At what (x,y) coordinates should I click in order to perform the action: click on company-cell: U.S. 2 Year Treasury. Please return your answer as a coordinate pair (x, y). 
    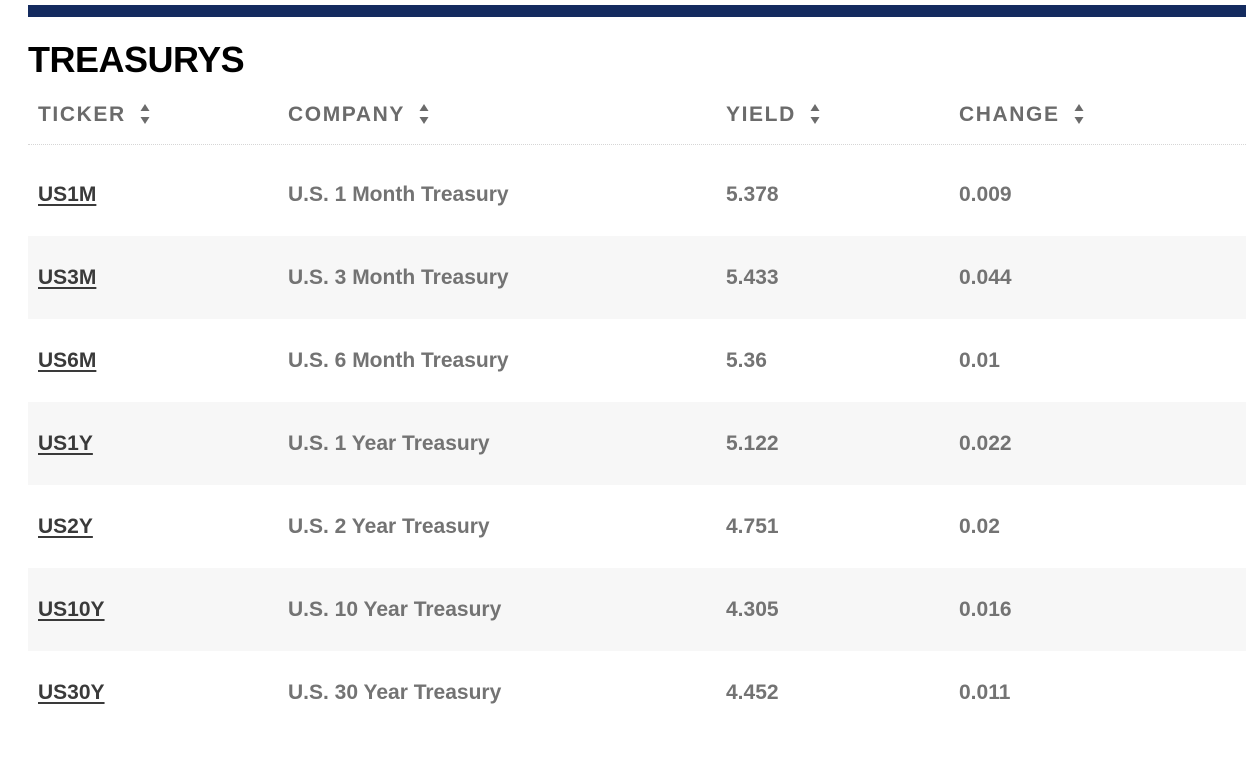
    Looking at the image, I should click on (389, 526).